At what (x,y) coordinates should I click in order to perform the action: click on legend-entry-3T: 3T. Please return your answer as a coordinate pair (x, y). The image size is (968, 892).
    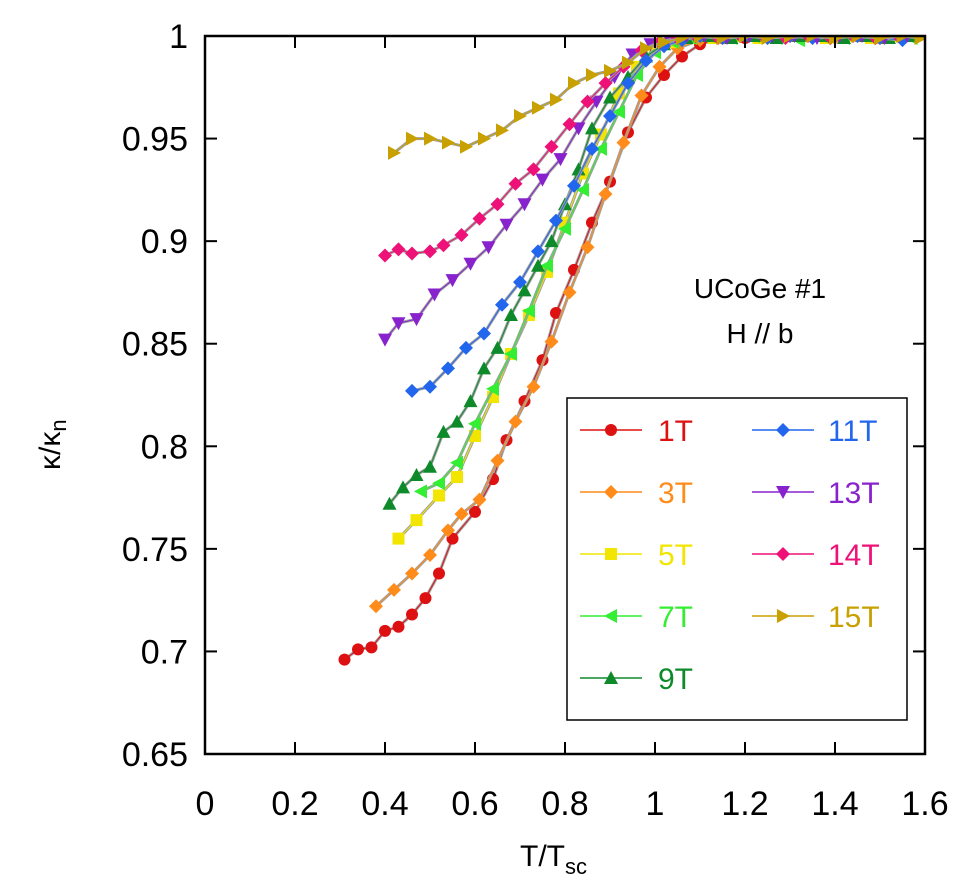
    Looking at the image, I should click on (636, 493).